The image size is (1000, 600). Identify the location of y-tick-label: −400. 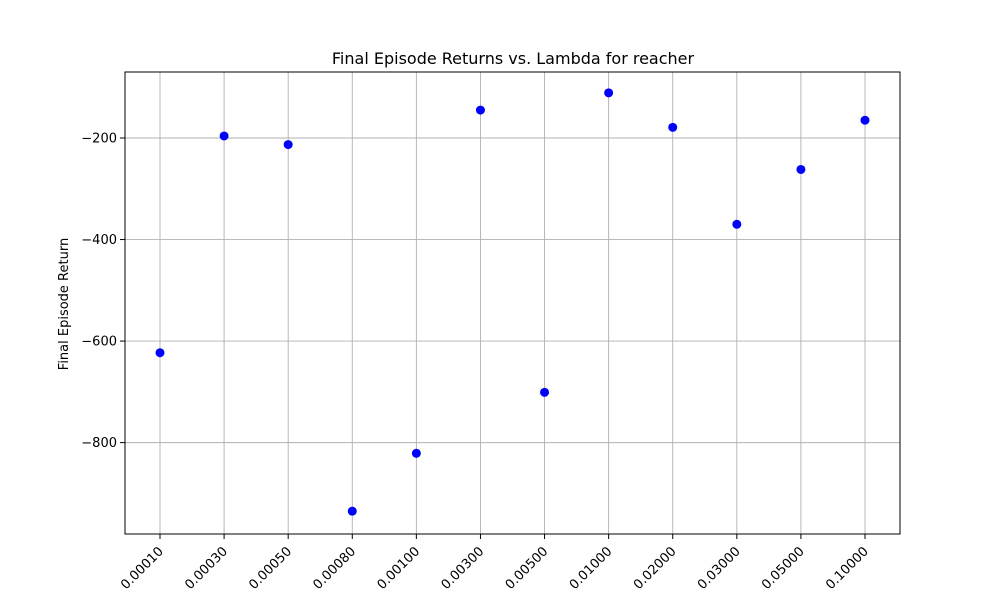
(99, 240).